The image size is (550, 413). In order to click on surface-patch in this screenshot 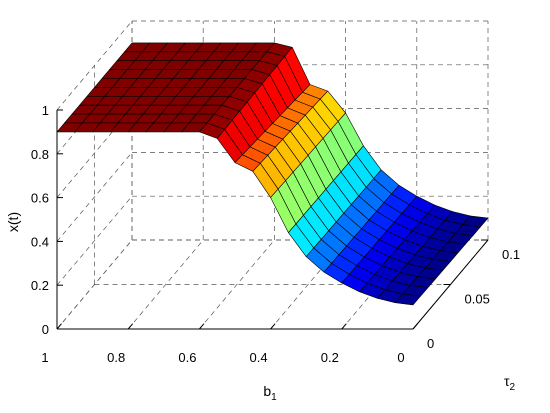, I will do `click(407, 299)`.